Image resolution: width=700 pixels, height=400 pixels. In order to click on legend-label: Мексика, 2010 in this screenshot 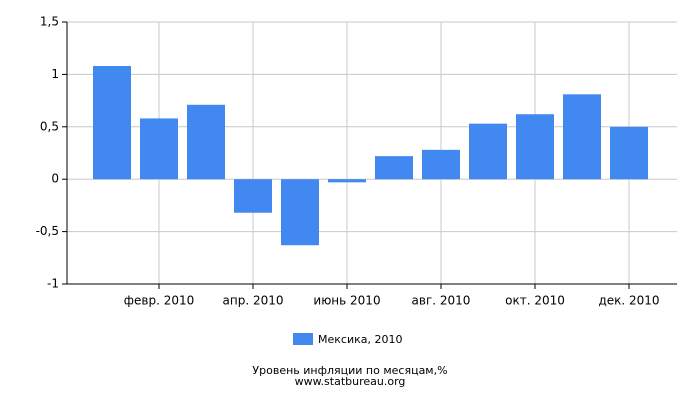, I will do `click(360, 339)`.